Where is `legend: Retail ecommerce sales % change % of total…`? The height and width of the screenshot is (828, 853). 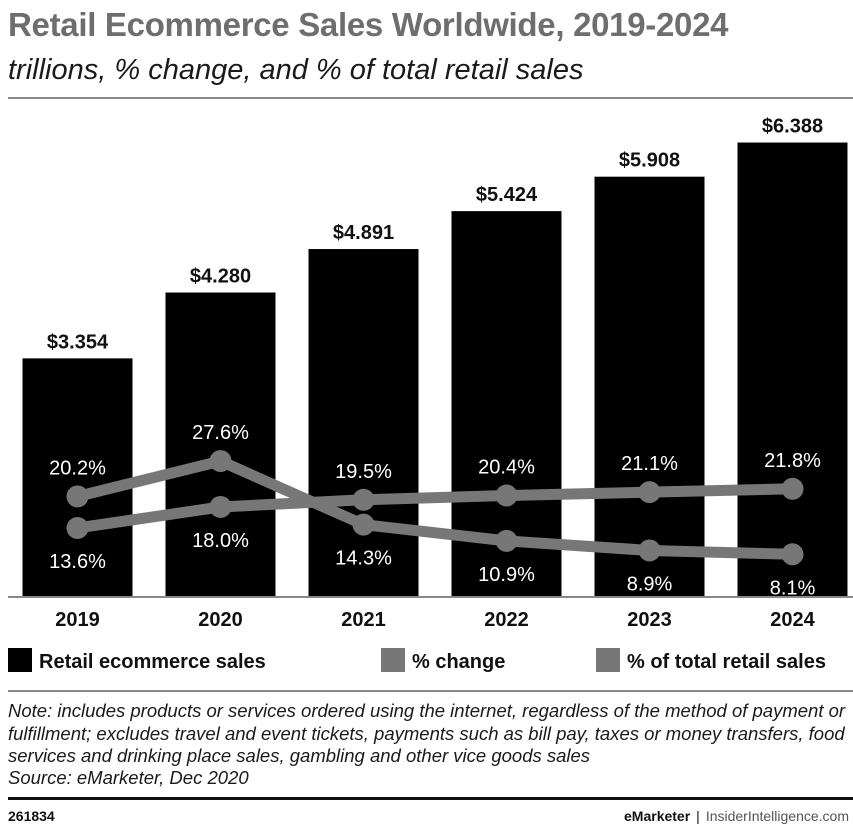
legend: Retail ecommerce sales % change % of total… is located at coordinates (417, 660).